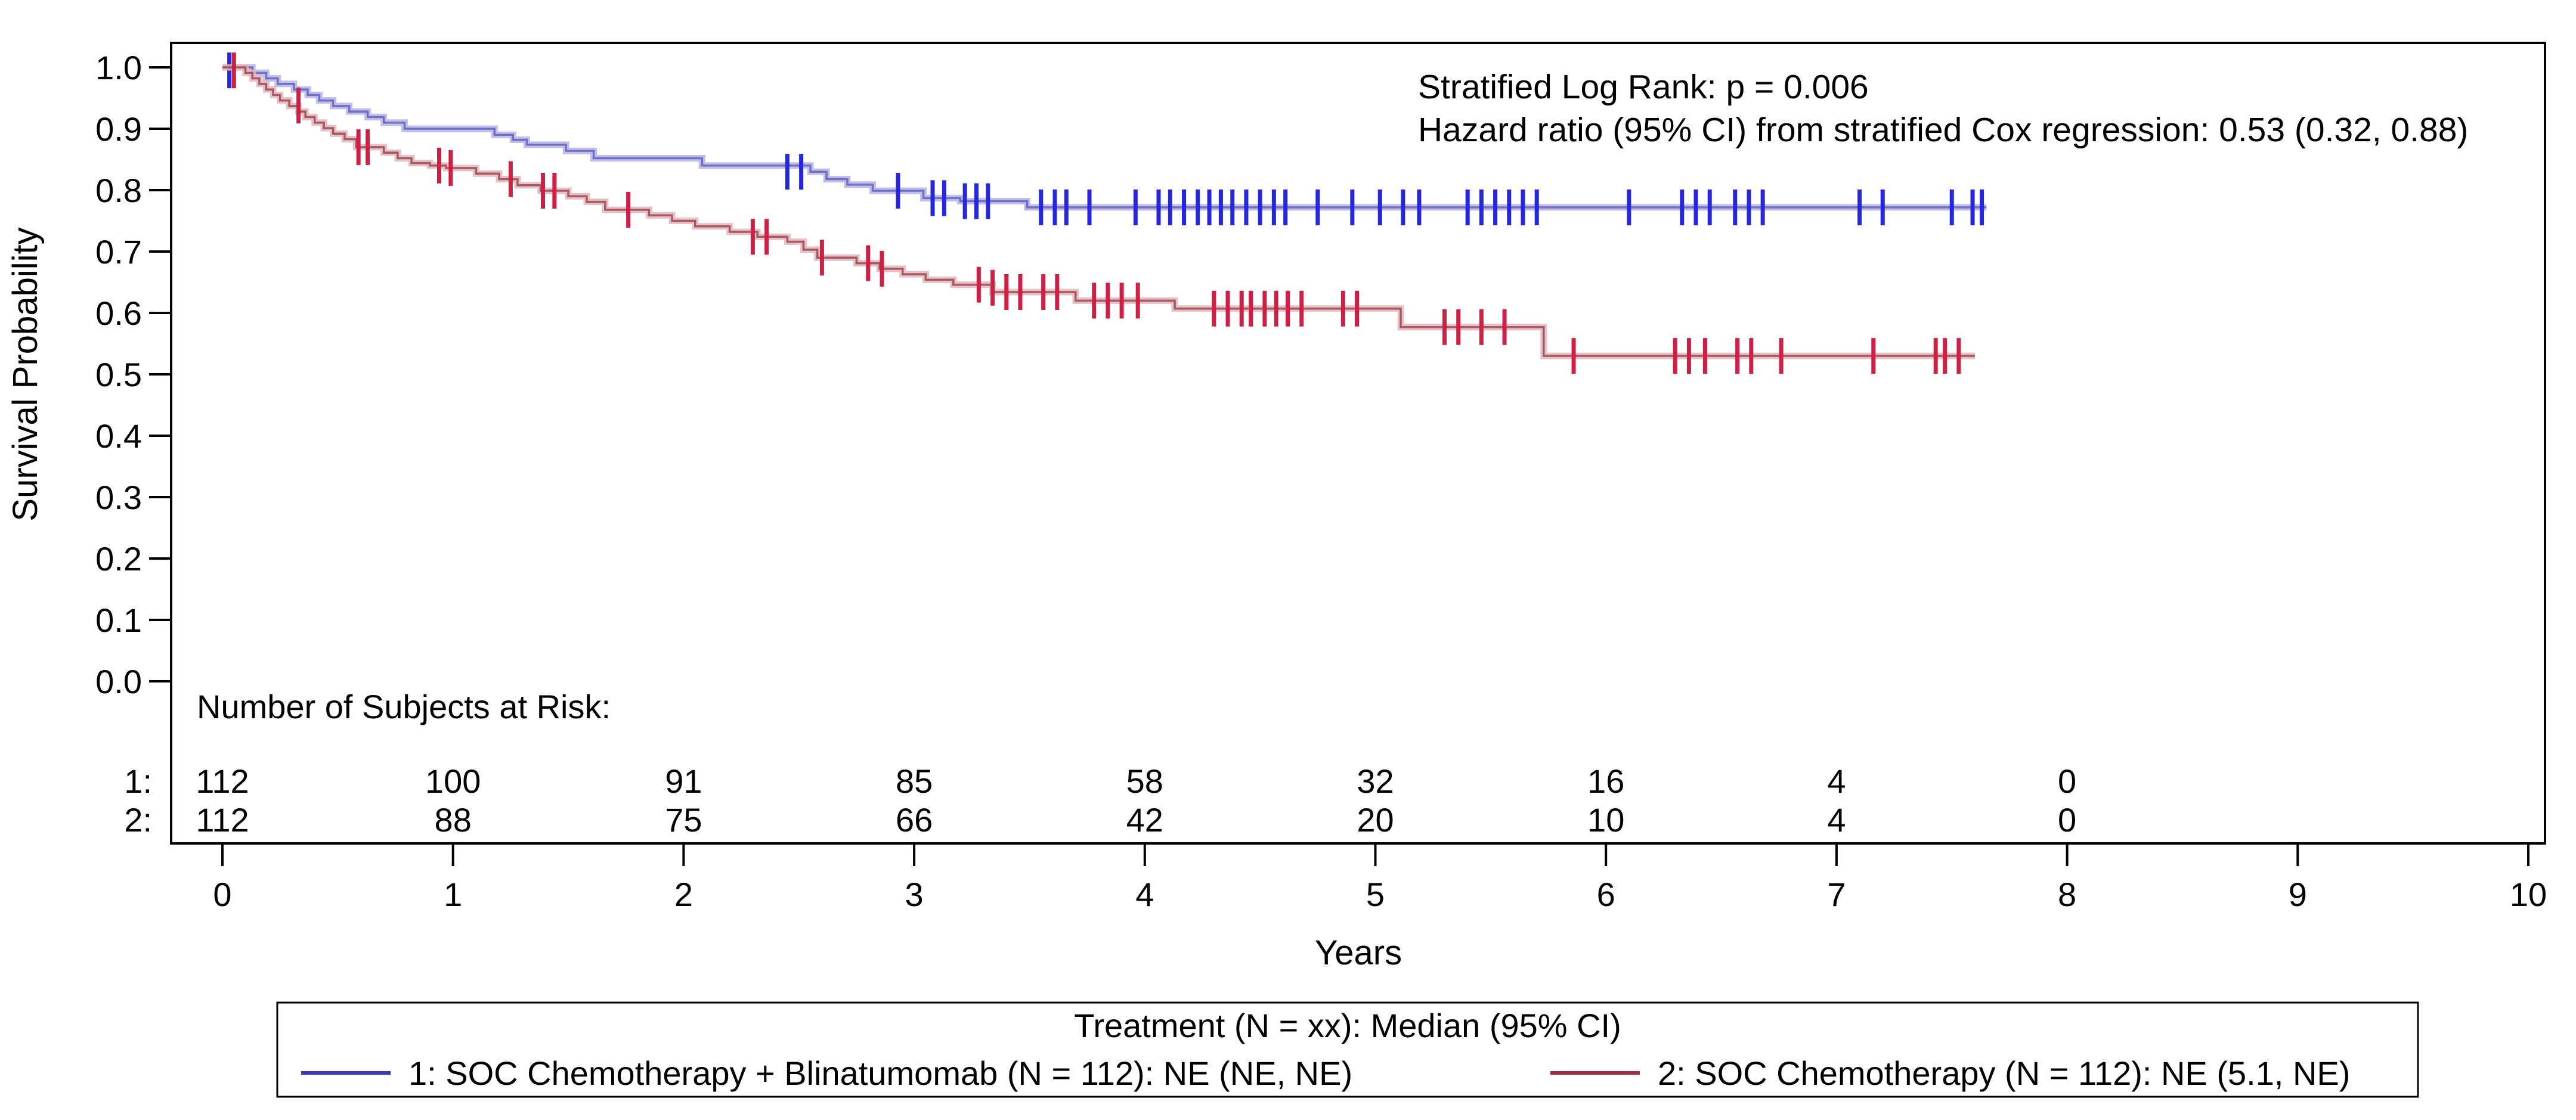 This screenshot has width=2576, height=1120. I want to click on x-tick-label: 3, so click(915, 894).